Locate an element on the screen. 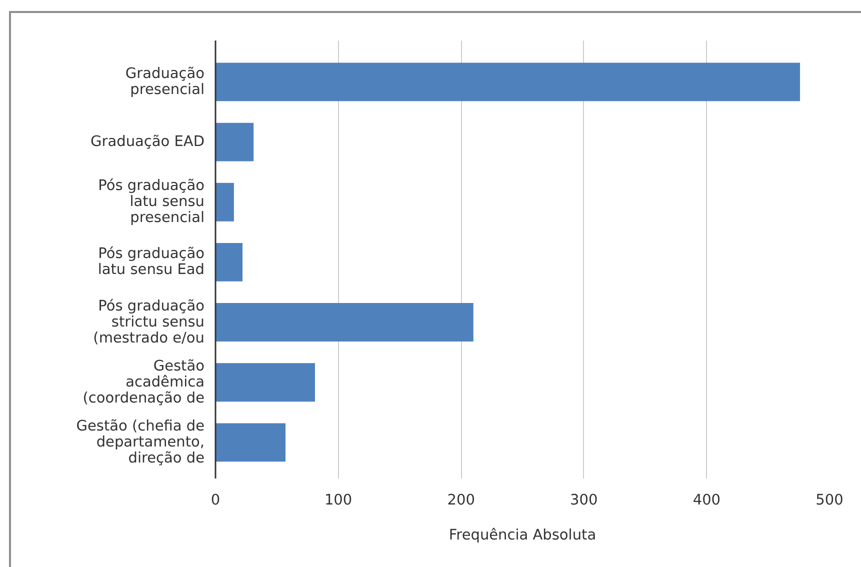 This screenshot has width=861, height=567. y-tick-label: Graduação EAD is located at coordinates (147, 142).